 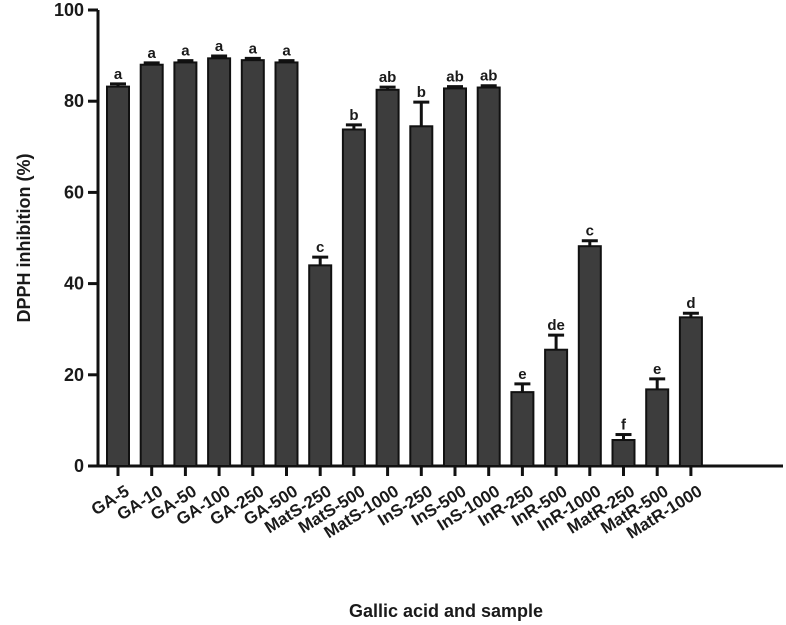 What do you see at coordinates (624, 425) in the screenshot?
I see `significance-label: f` at bounding box center [624, 425].